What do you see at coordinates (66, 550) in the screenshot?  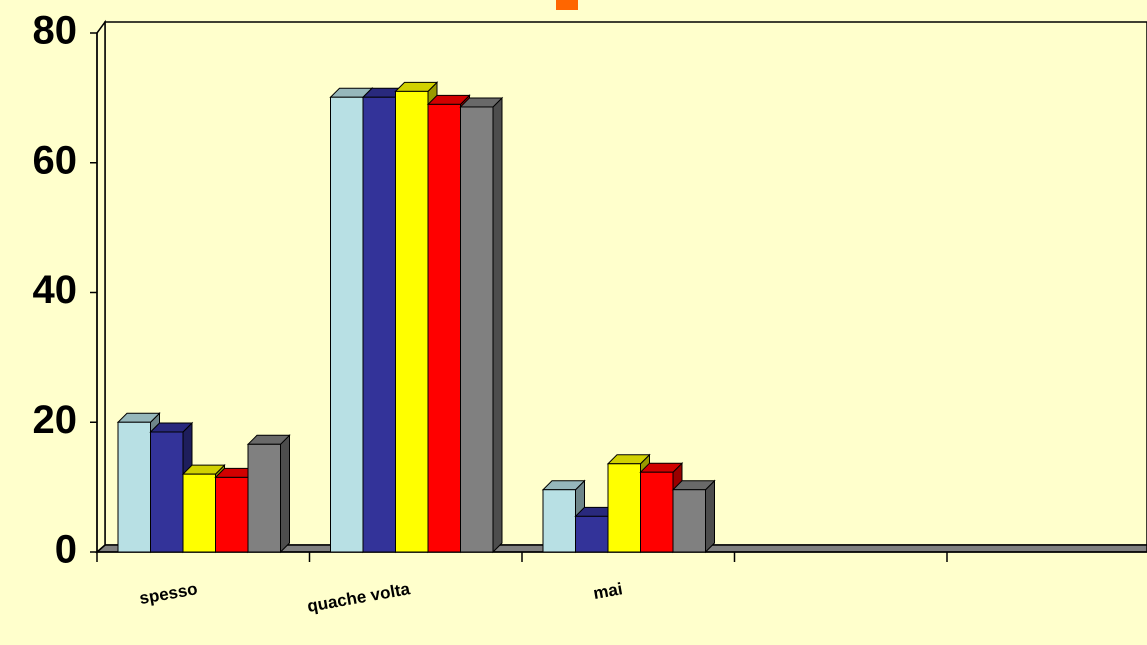 I see `y-tick-label: 0` at bounding box center [66, 550].